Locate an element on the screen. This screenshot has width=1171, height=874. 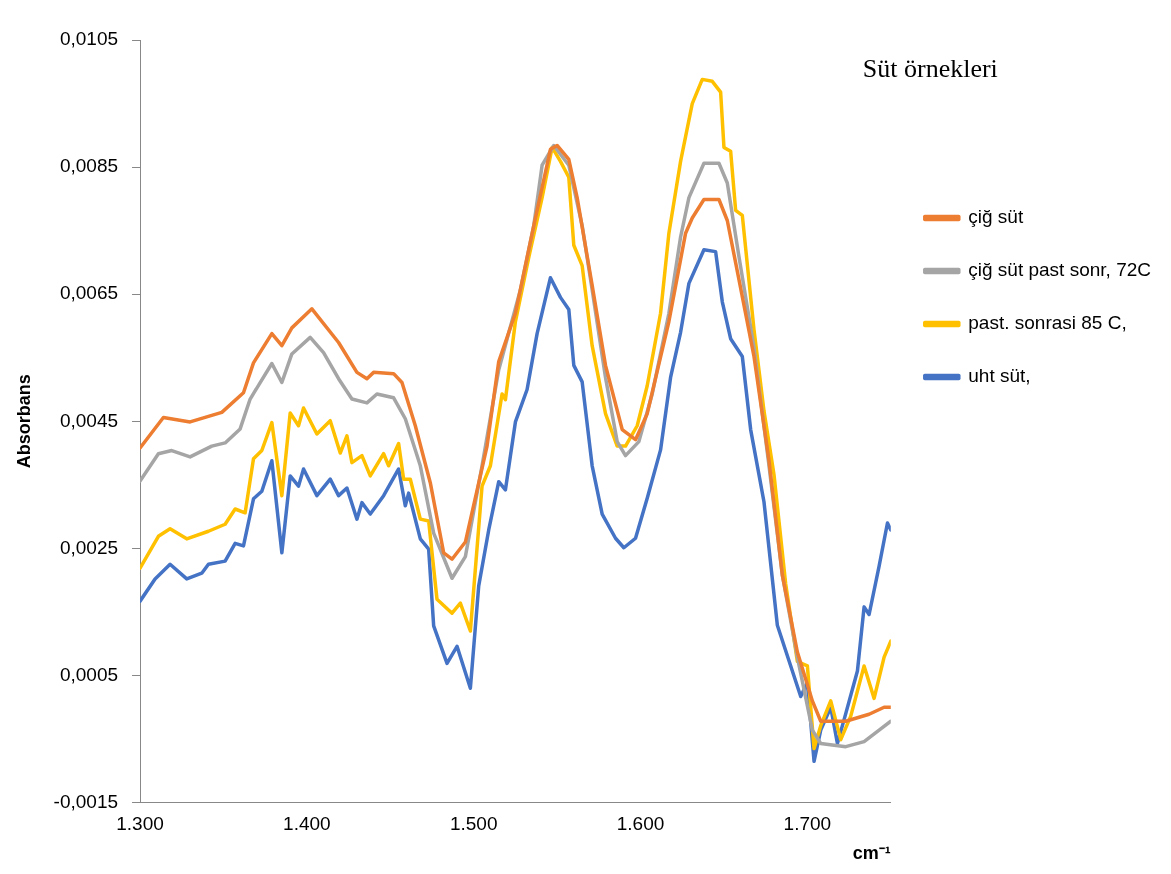
text: Süt örnekleri is located at coordinates (930, 68).